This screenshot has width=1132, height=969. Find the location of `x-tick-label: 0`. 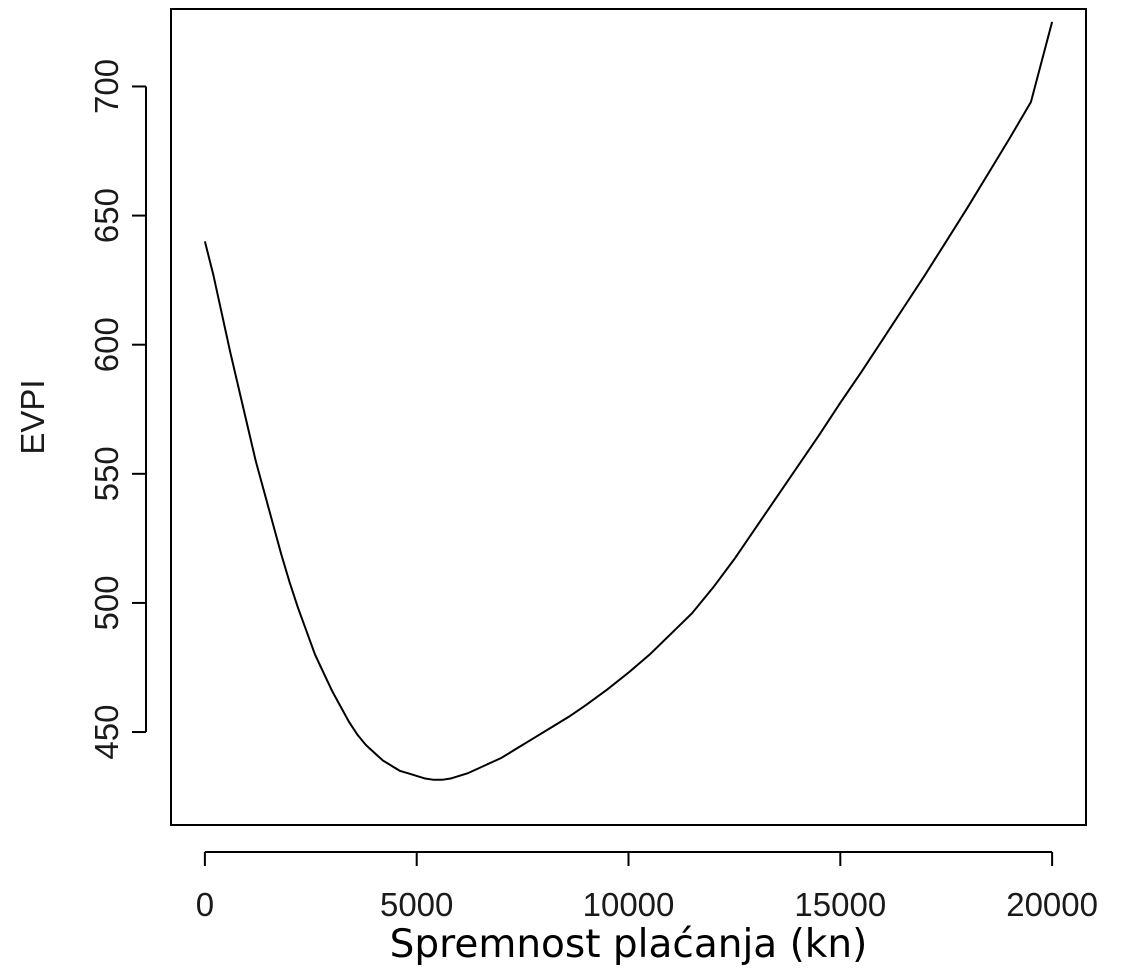

x-tick-label: 0 is located at coordinates (205, 904).